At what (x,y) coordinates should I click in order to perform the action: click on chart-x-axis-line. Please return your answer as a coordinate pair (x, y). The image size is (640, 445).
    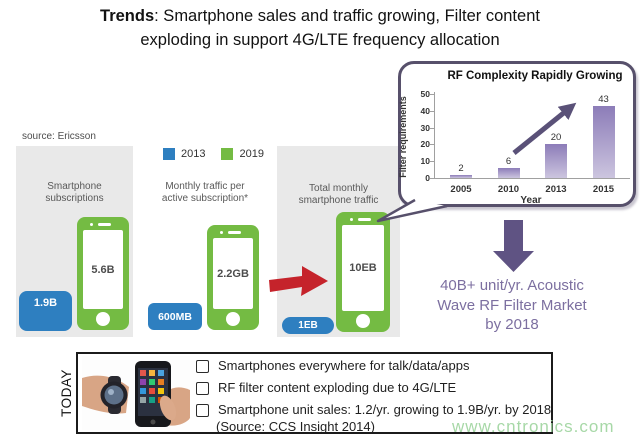
    Looking at the image, I should click on (532, 178).